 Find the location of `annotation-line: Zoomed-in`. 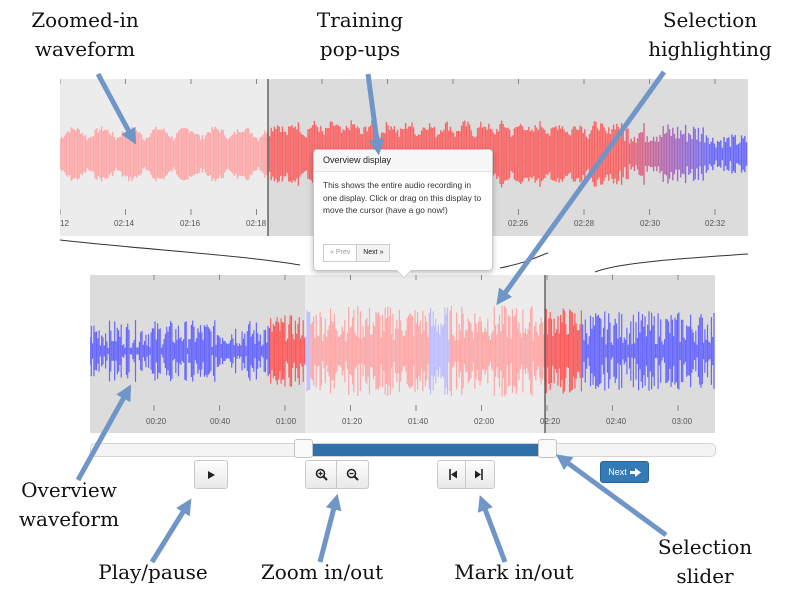

annotation-line: Zoomed-in is located at coordinates (85, 20).